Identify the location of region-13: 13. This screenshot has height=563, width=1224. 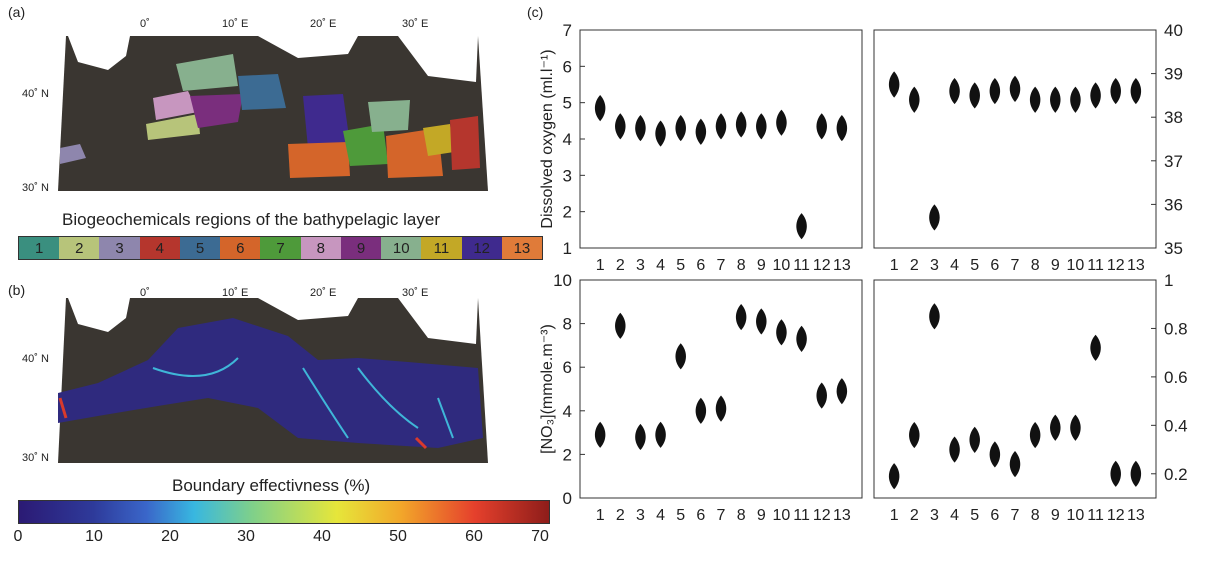
(522, 248).